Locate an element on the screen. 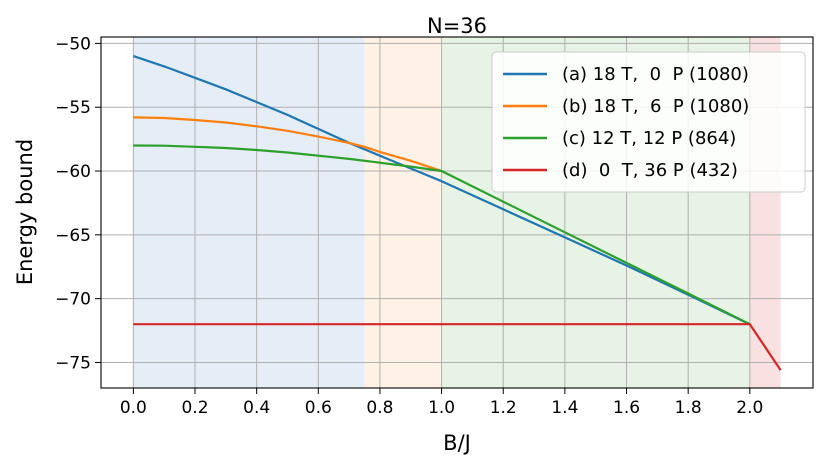  x-axis-ticks: 0.0 0.2 0.4 0.6 0.8 1.0 1.2 1.4 1.6 1.8 2.0 is located at coordinates (441, 403).